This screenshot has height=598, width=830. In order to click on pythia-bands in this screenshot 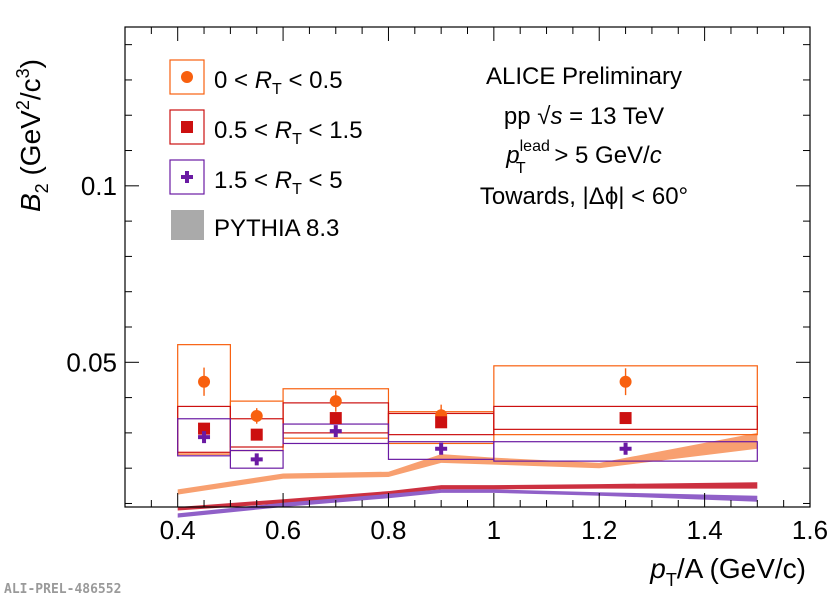, I will do `click(467, 475)`.